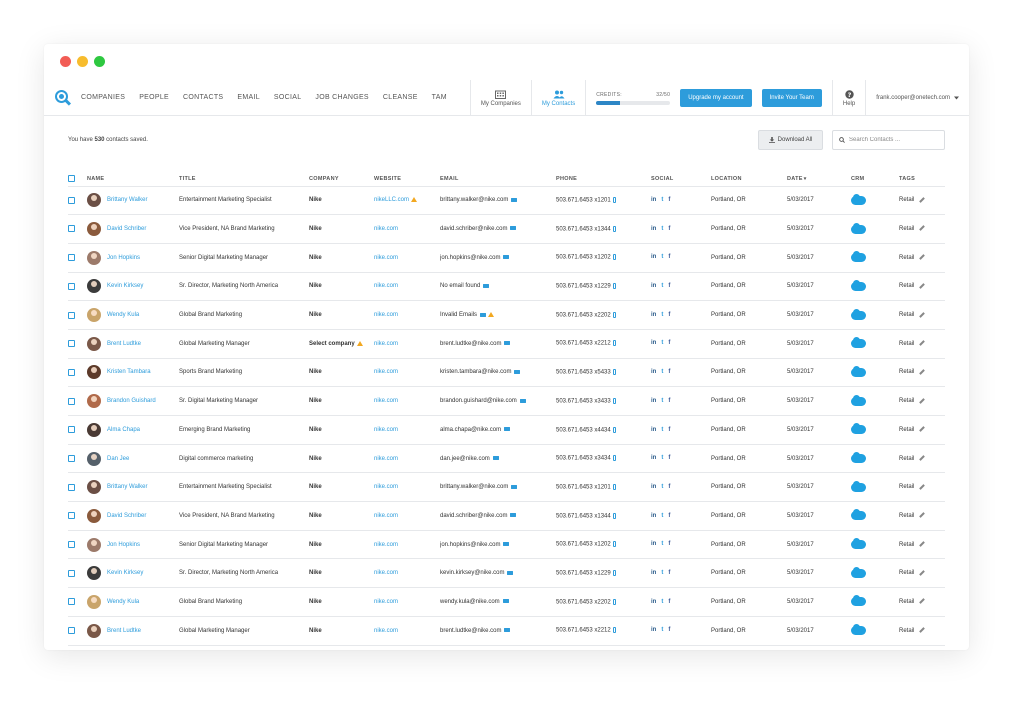 The width and height of the screenshot is (1024, 721). Describe the element at coordinates (407, 179) in the screenshot. I see `header-website: WEBSITE` at that location.